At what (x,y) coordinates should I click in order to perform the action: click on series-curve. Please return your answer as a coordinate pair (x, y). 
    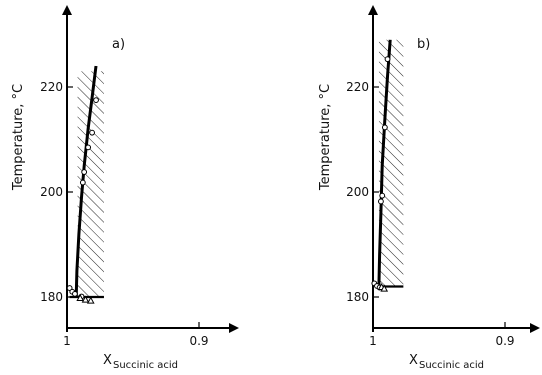
    Looking at the image, I should click on (384, 163).